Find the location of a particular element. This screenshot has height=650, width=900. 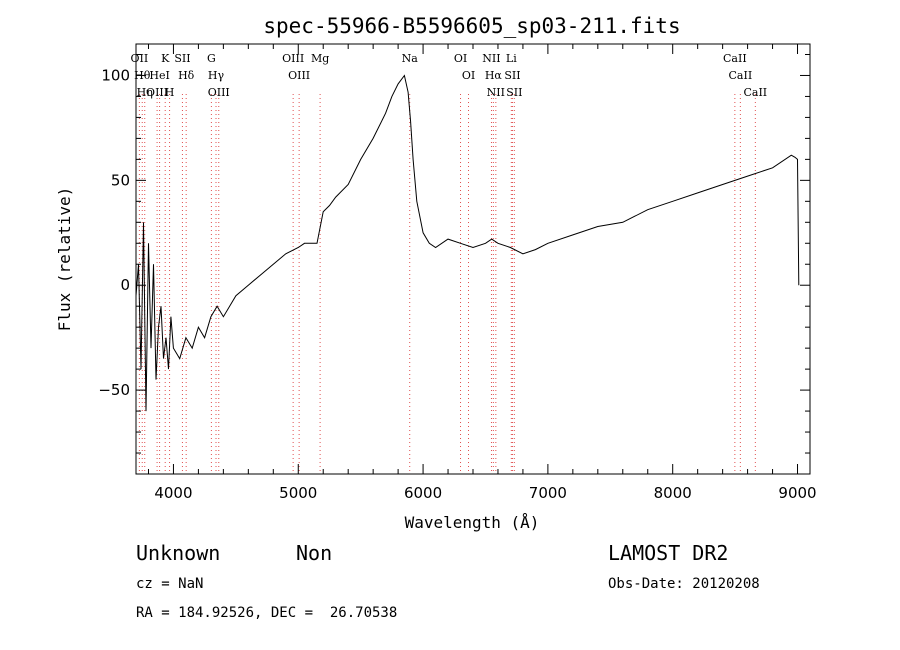

redshift-cz: cz = NaN is located at coordinates (170, 584).